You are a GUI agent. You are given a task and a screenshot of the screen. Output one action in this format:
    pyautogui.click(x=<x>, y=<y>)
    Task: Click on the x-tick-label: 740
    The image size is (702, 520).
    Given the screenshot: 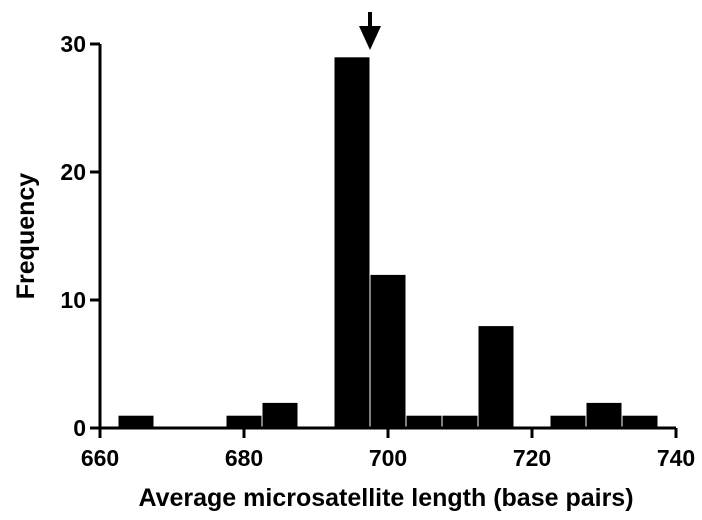 What is the action you would take?
    pyautogui.click(x=676, y=458)
    